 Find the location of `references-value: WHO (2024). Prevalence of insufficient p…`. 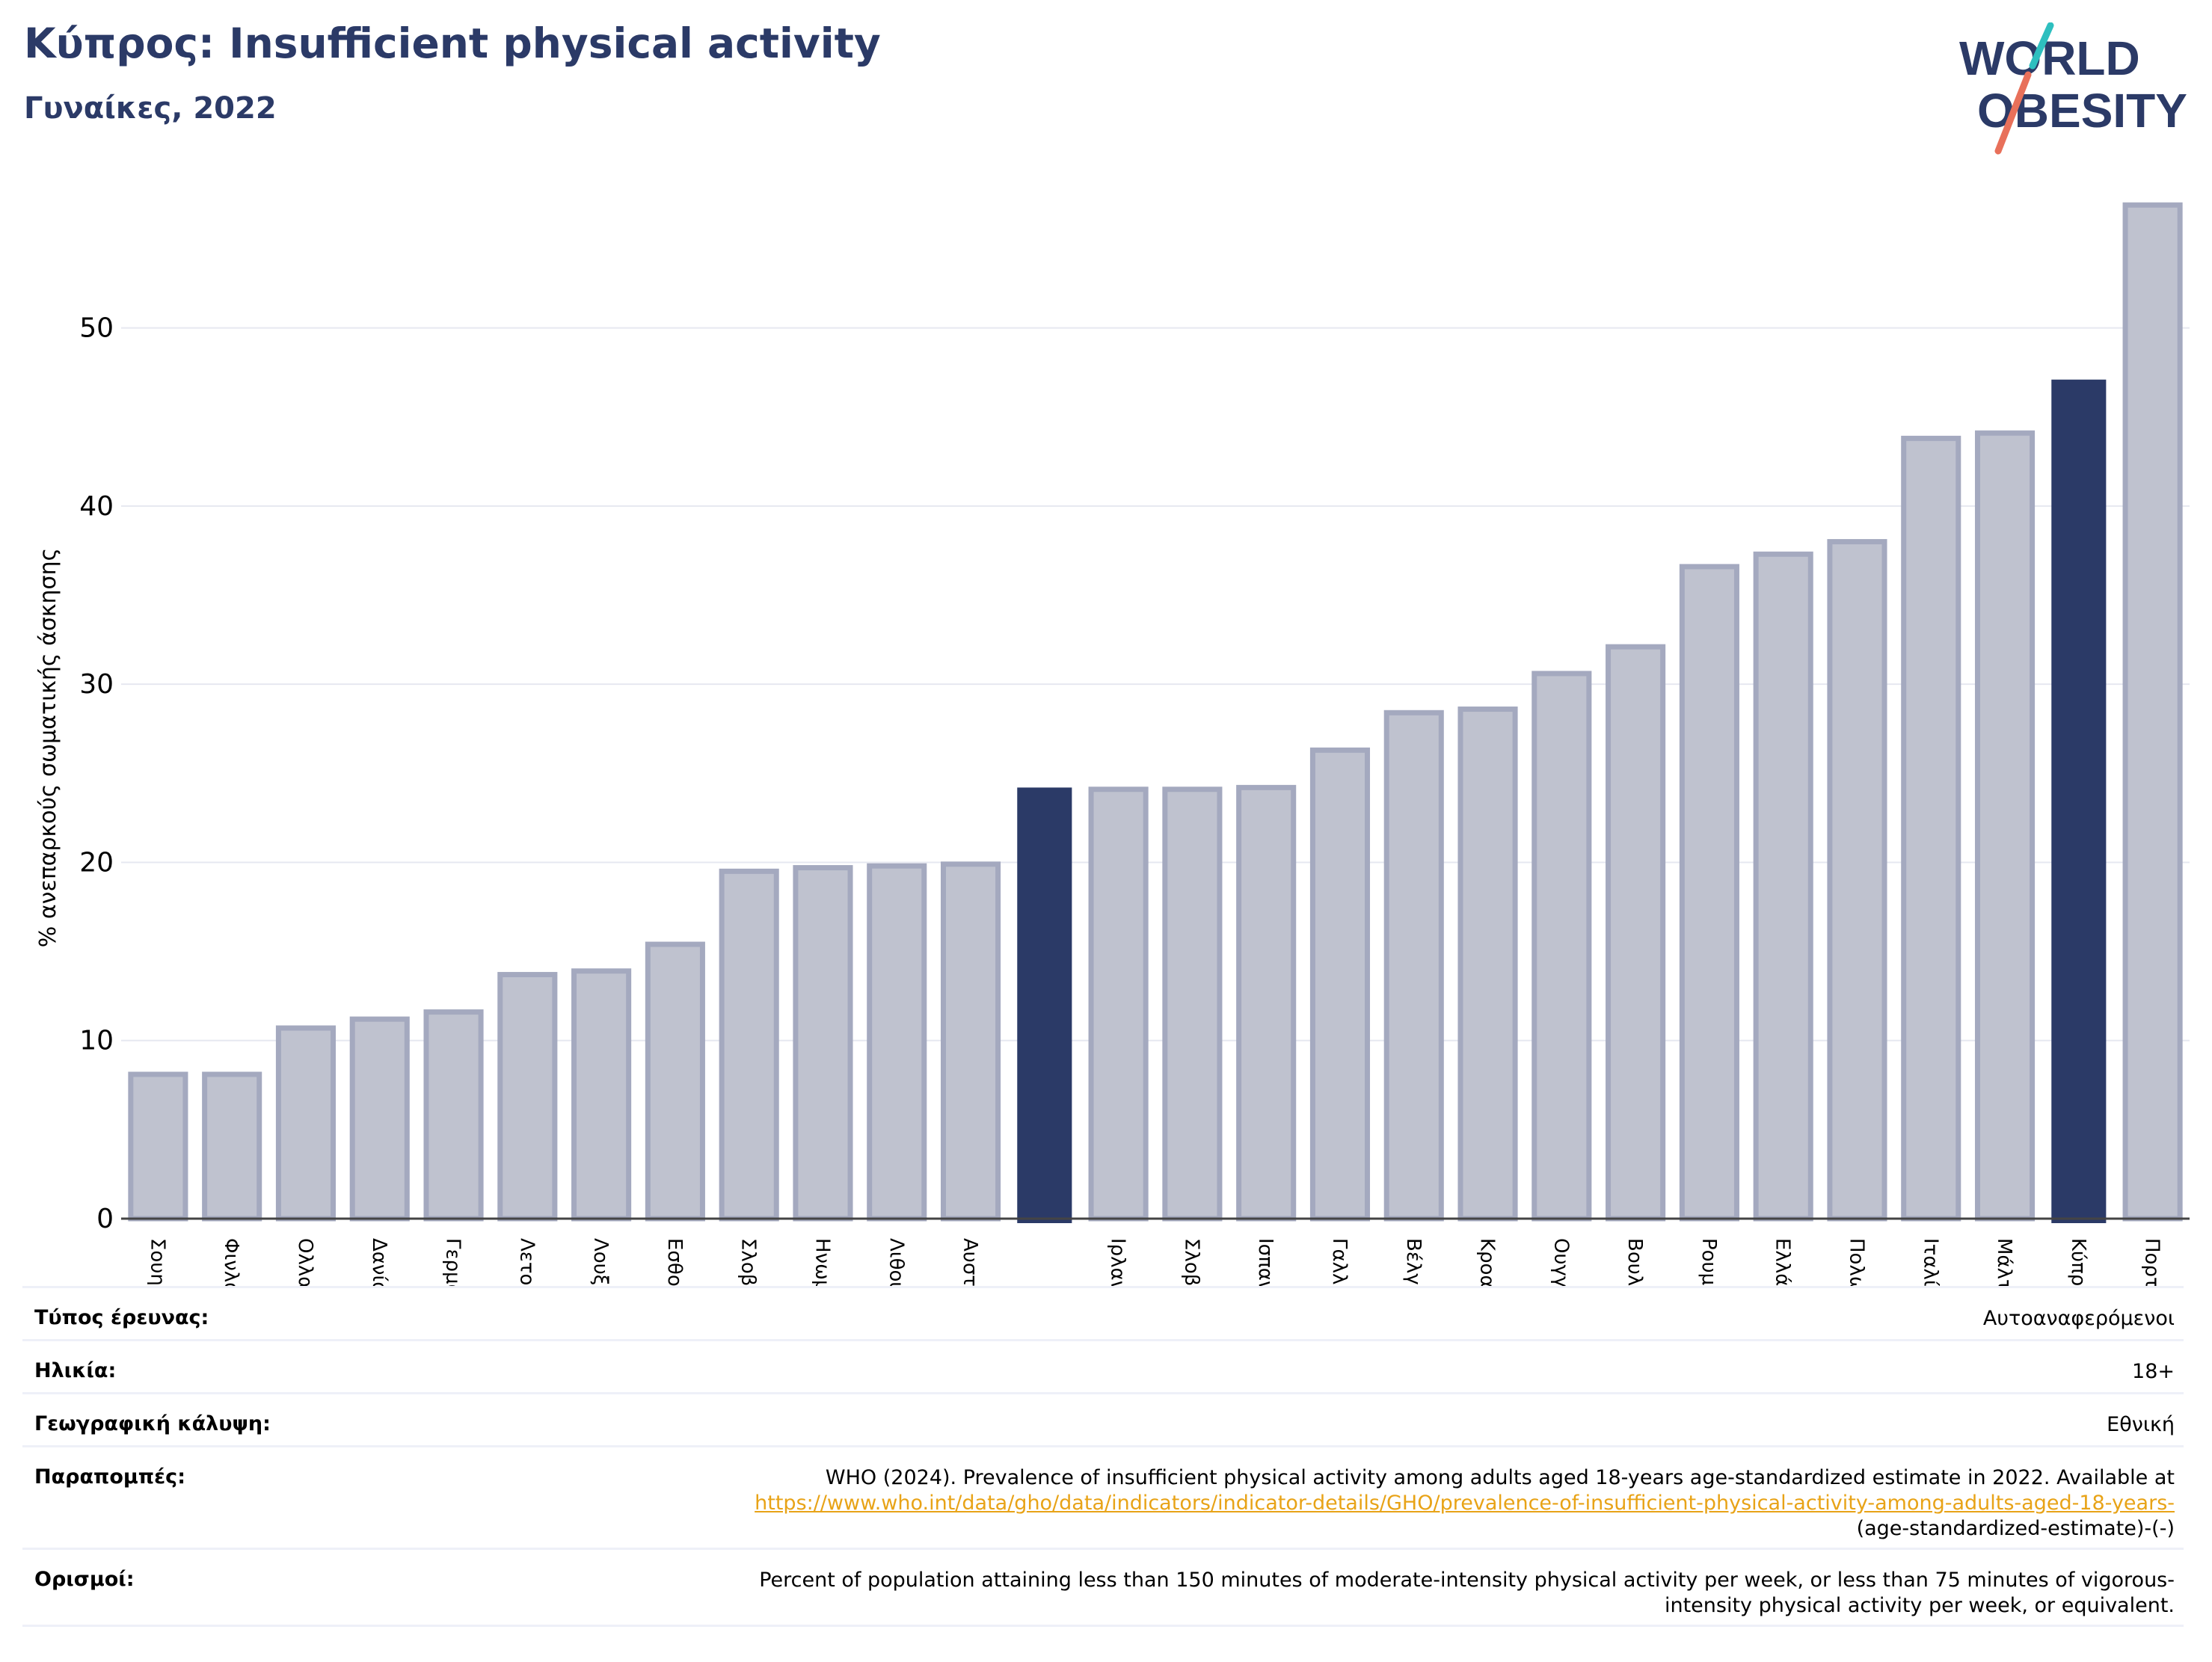

references-value: WHO (2024). Prevalence of insufficient p… is located at coordinates (1465, 1503).